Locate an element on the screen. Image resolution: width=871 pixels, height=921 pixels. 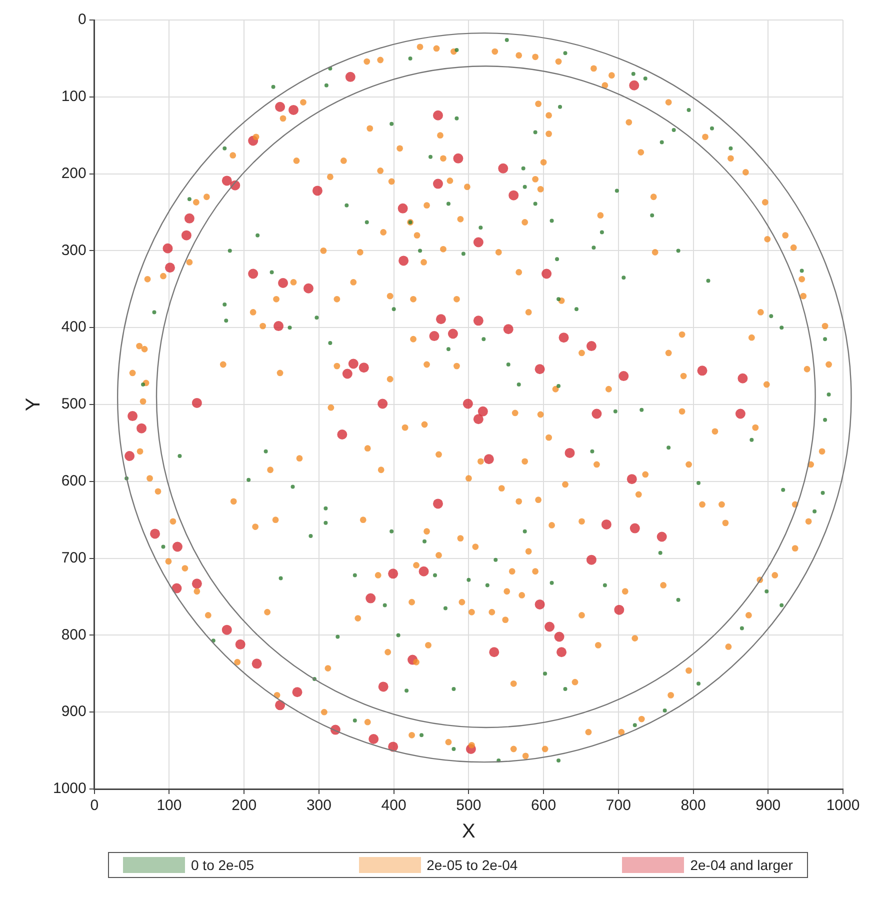
y-tick-label: 800 is located at coordinates (73, 635).